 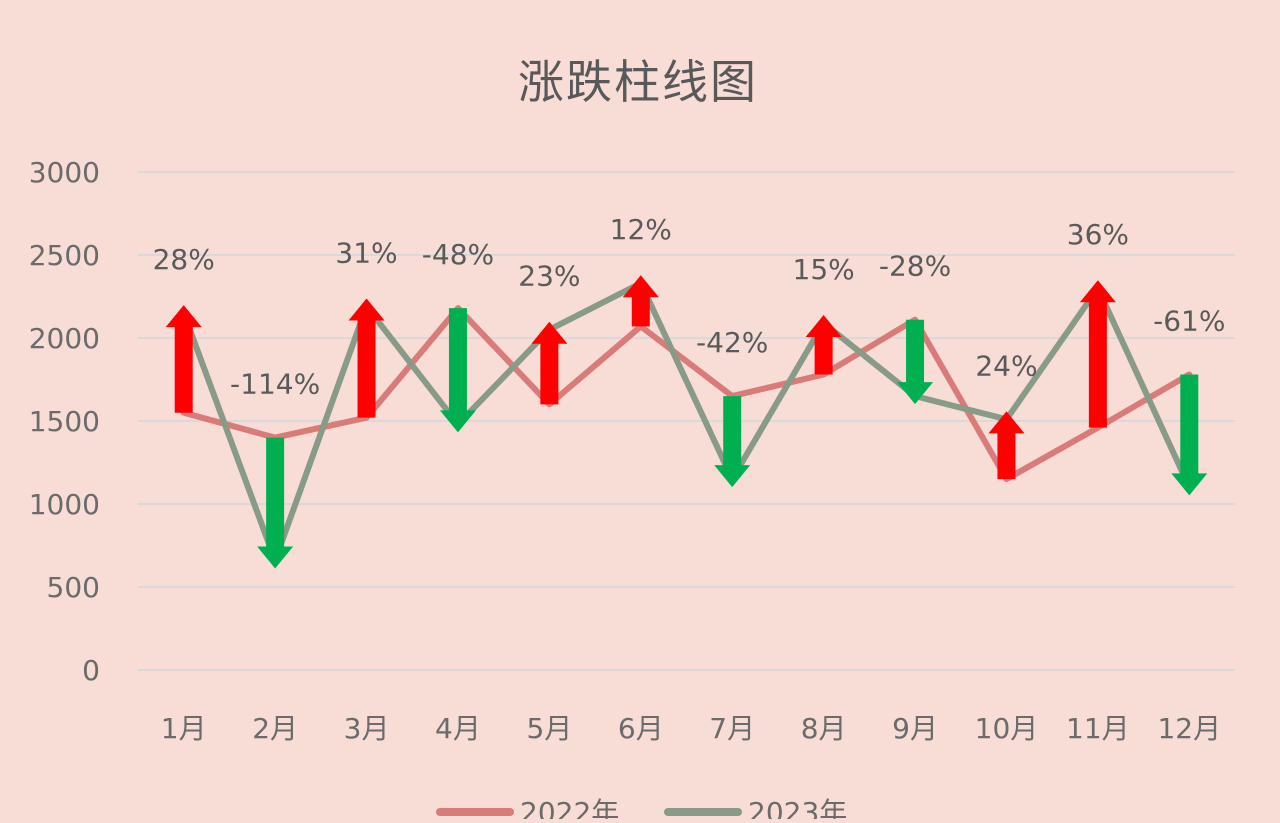 I want to click on change-label: 12%, so click(x=641, y=229).